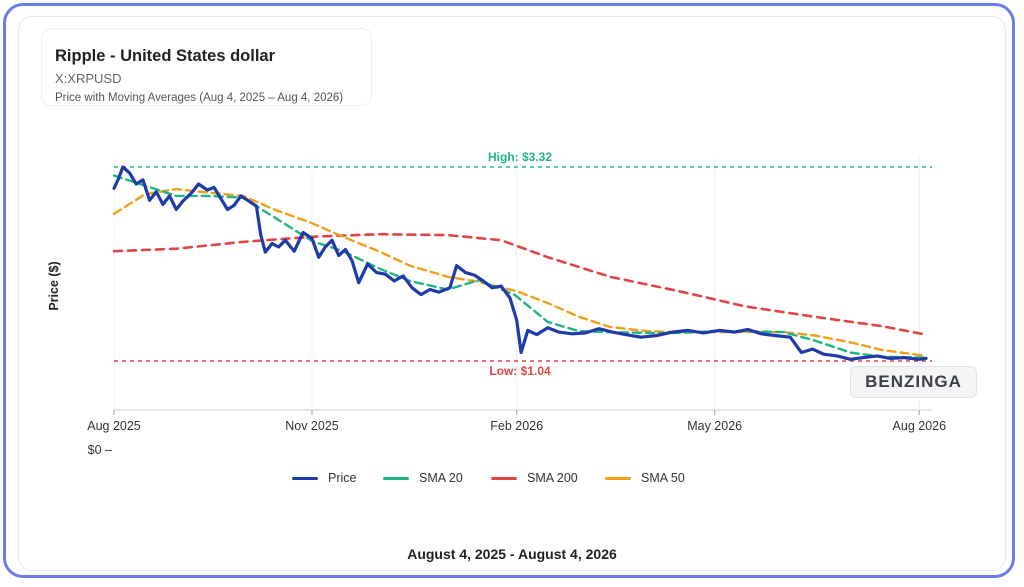  I want to click on y-axis-label: Price ($), so click(54, 285).